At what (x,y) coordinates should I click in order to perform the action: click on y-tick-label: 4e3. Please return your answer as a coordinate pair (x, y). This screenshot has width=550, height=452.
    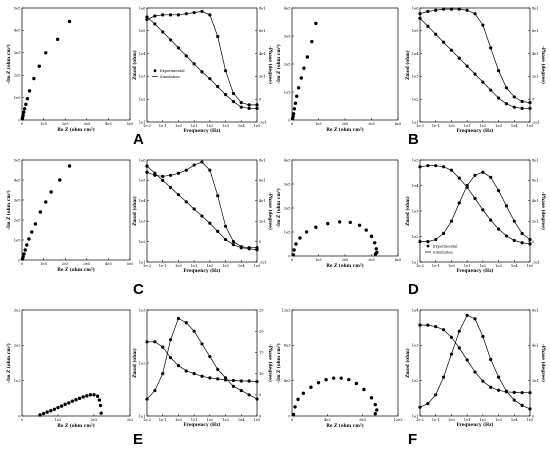
    Looking at the image, I should click on (287, 381).